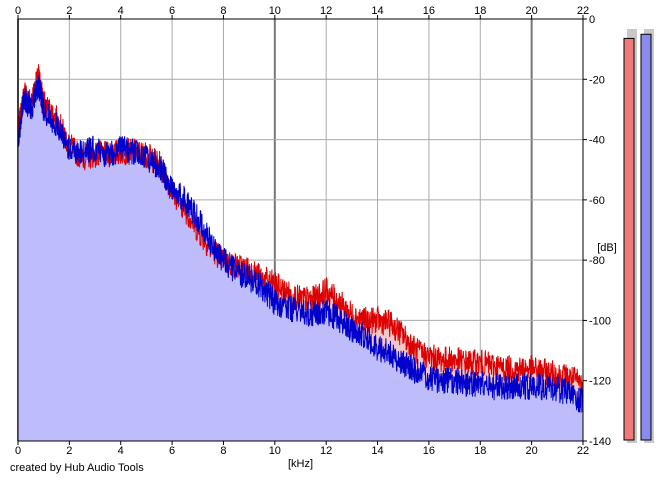 The image size is (664, 481). I want to click on y-axis-label: [dB], so click(607, 248).